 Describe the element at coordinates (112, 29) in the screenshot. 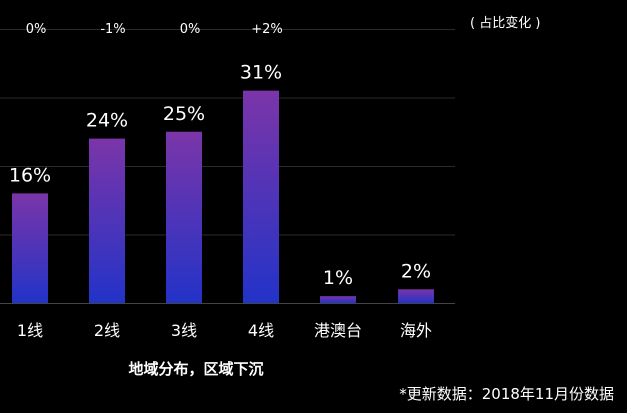

I see `change-label-2: -1%` at that location.